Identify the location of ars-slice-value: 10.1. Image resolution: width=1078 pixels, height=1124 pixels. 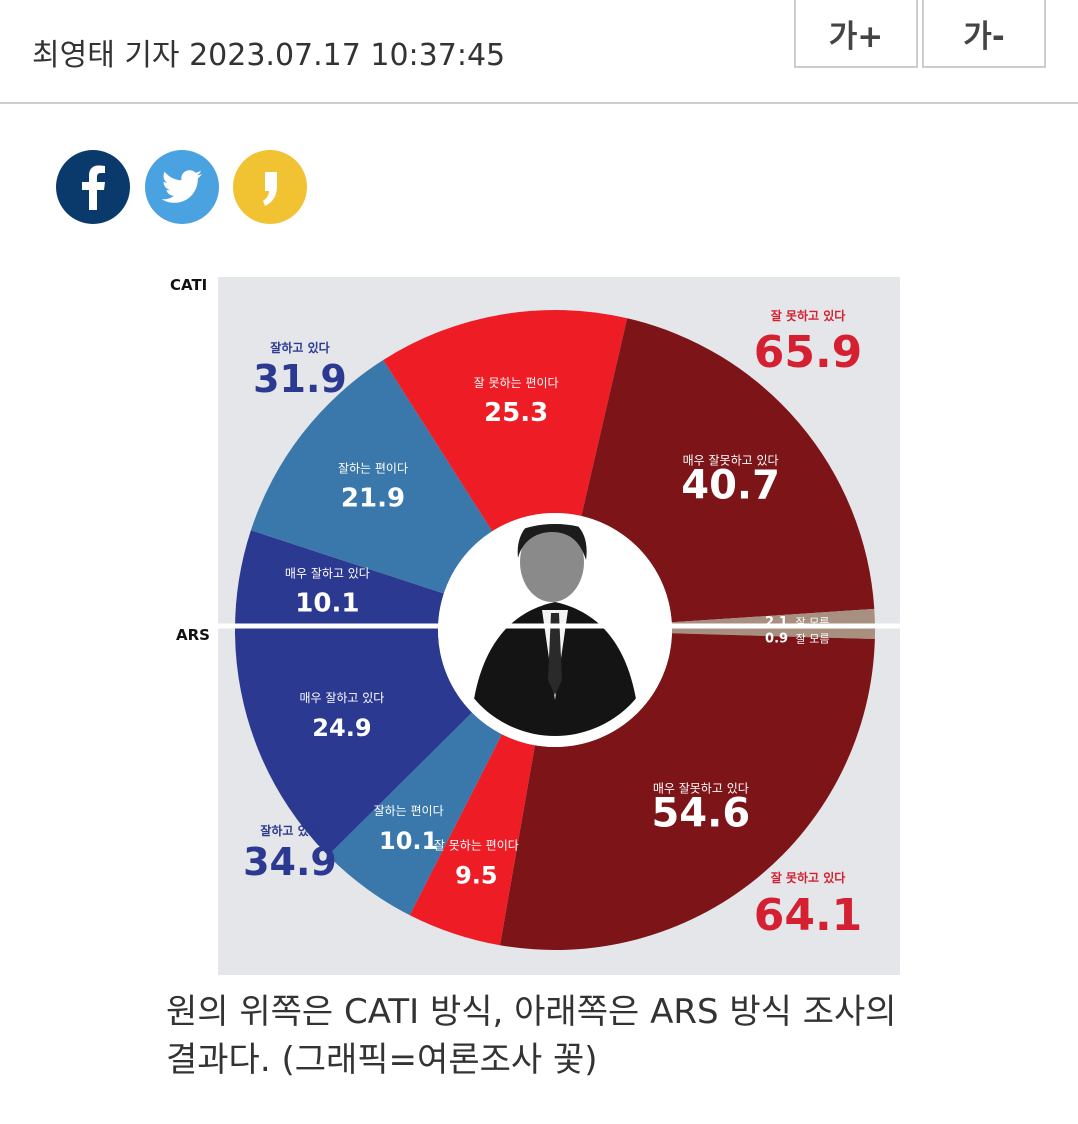
(408, 841).